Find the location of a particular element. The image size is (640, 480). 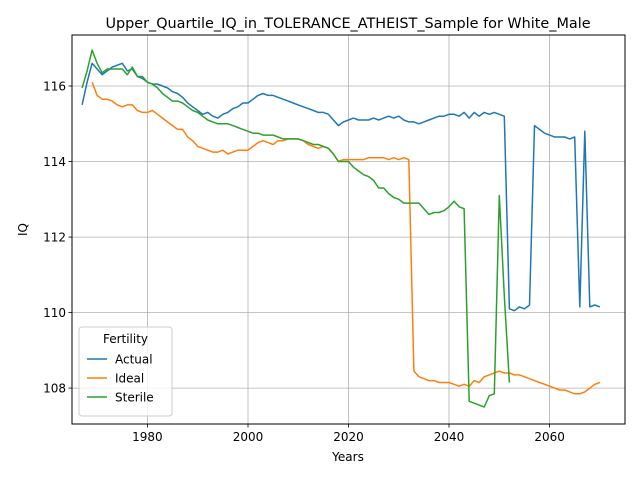

y-tick-label: 114 is located at coordinates (54, 162).